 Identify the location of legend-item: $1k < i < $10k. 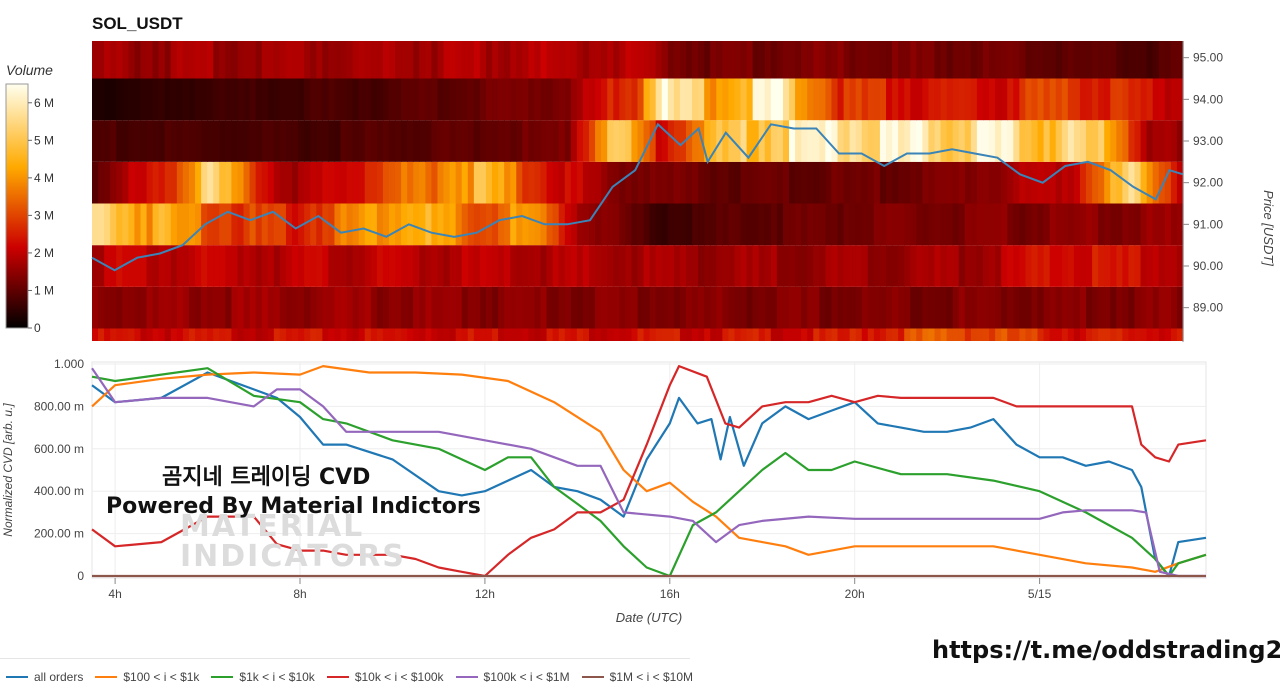
(263, 677).